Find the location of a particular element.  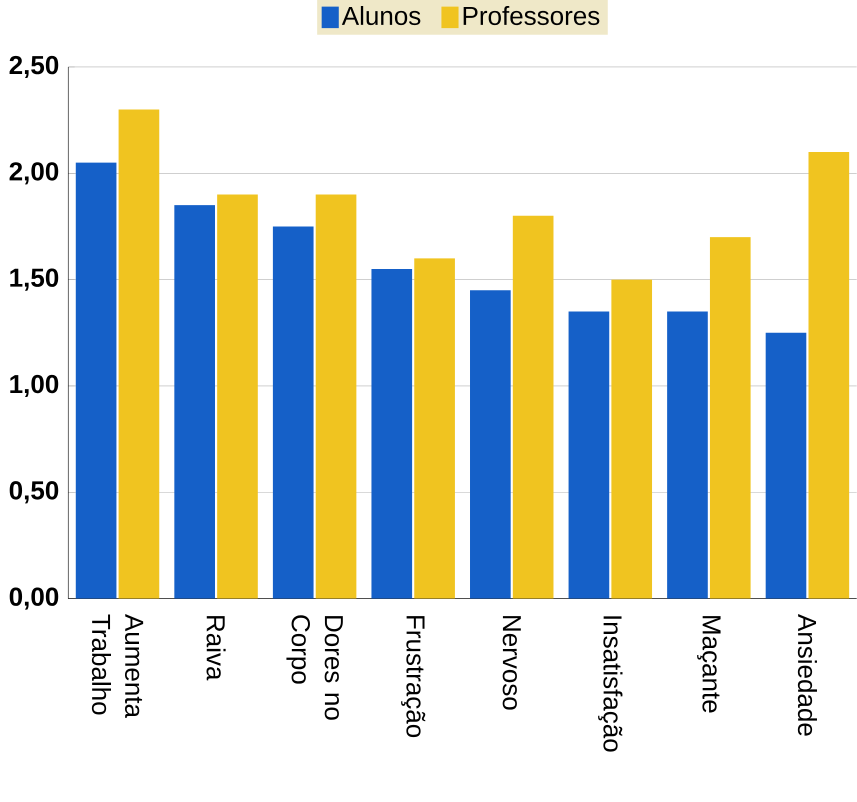

x-tick-label: Nervoso is located at coordinates (511, 663).